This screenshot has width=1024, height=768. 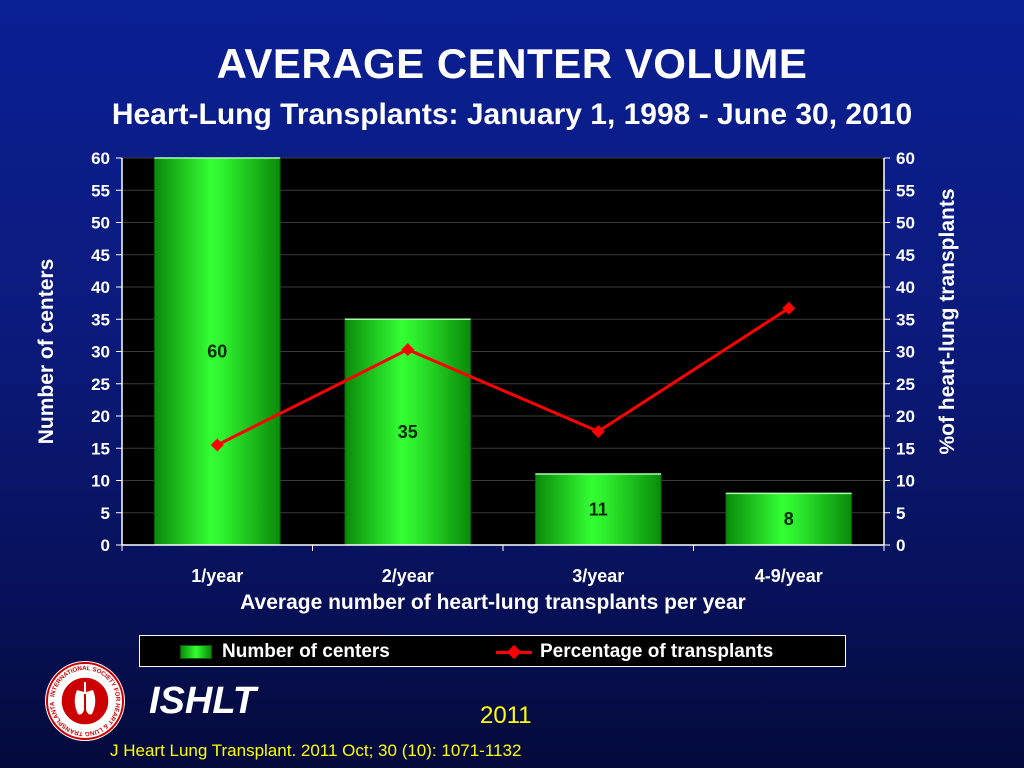 I want to click on x-category-label: 3/year, so click(x=598, y=576).